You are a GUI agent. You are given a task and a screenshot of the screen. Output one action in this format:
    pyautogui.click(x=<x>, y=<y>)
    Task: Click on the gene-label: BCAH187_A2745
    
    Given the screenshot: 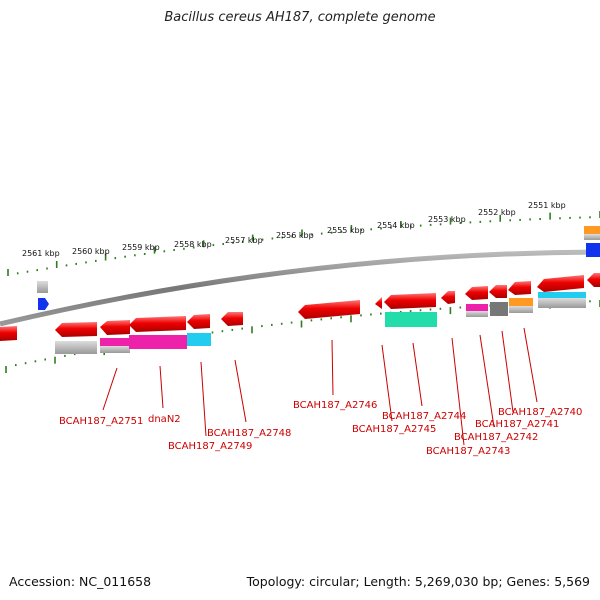 What is the action you would take?
    pyautogui.click(x=394, y=429)
    